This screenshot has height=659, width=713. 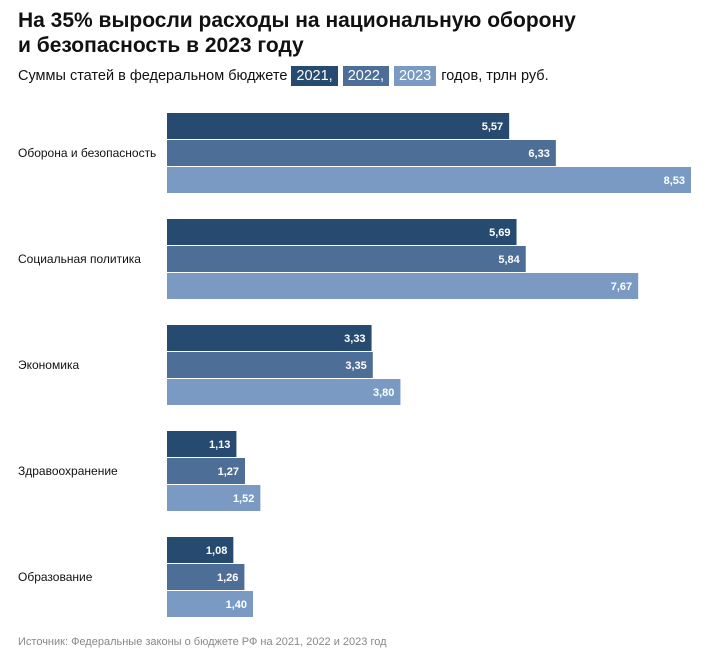 I want to click on category-label: Образование, so click(x=55, y=577).